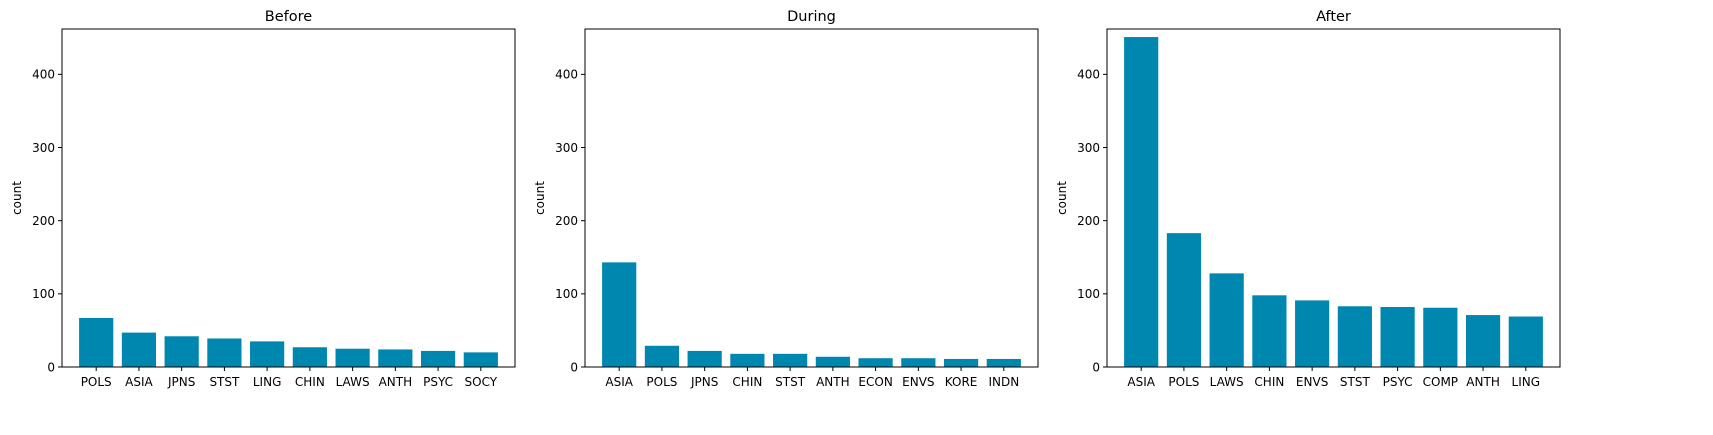  What do you see at coordinates (875, 382) in the screenshot?
I see `x-tick-label: ECON` at bounding box center [875, 382].